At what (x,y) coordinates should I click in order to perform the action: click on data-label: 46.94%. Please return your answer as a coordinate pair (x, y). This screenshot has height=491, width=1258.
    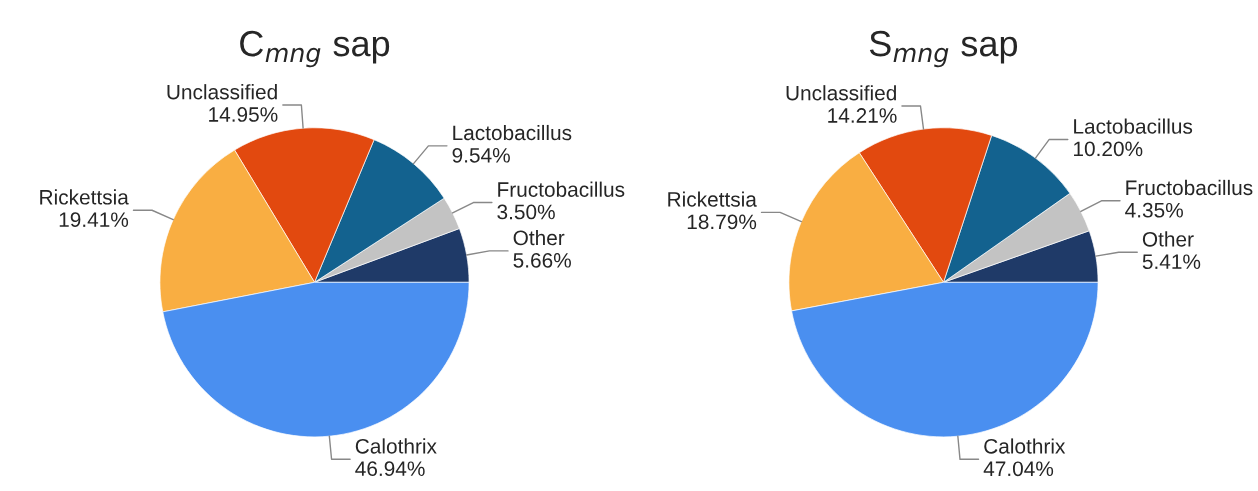
    Looking at the image, I should click on (390, 469).